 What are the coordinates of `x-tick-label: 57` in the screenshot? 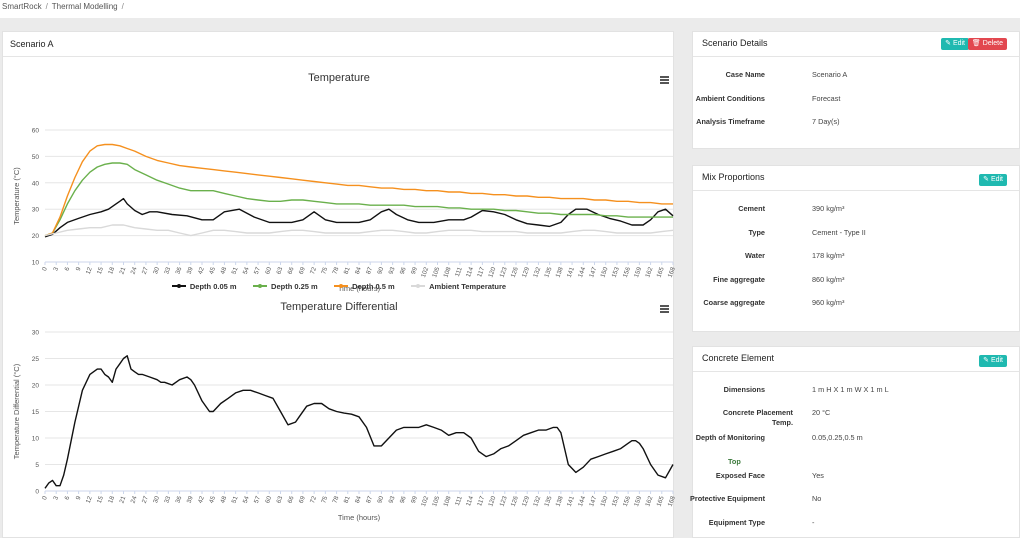 It's located at (257, 499).